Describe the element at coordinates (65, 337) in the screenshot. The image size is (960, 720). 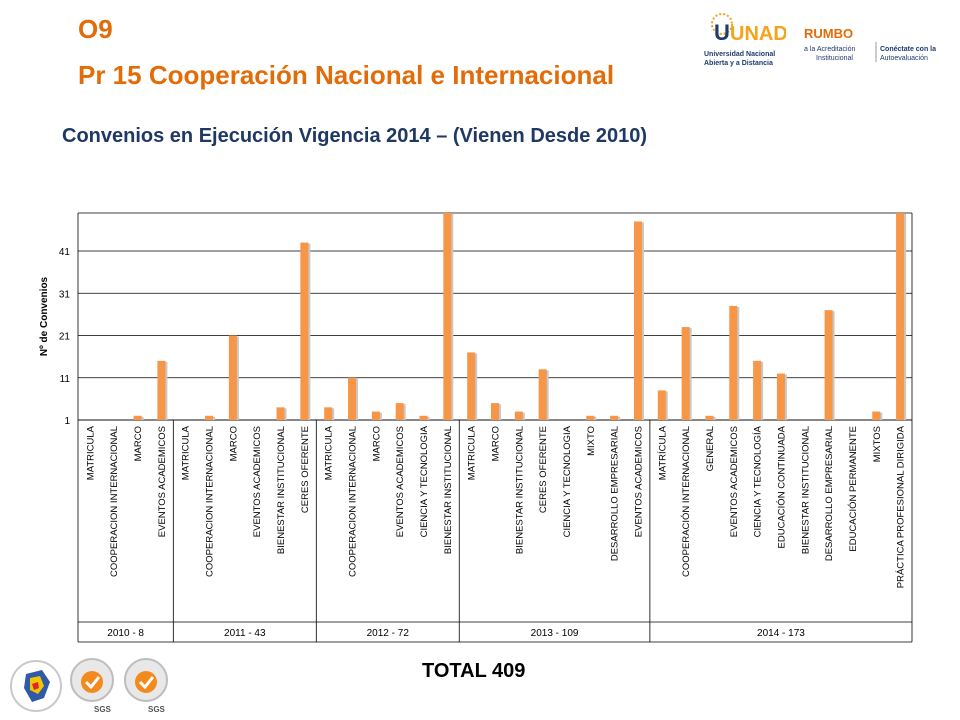
I see `y-tick-label: 21` at that location.